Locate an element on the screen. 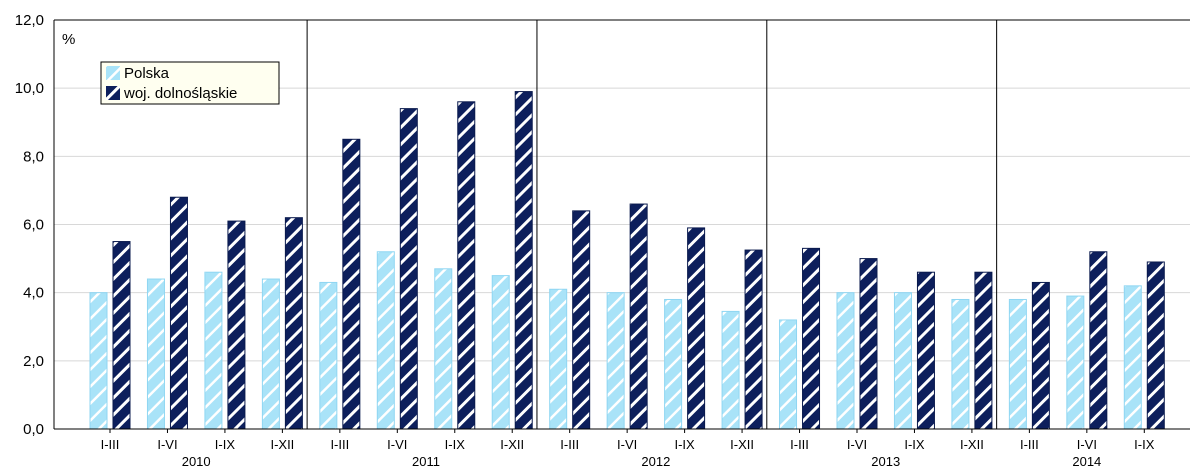 This screenshot has width=1195, height=470. year-label: 2014 is located at coordinates (1086, 461).